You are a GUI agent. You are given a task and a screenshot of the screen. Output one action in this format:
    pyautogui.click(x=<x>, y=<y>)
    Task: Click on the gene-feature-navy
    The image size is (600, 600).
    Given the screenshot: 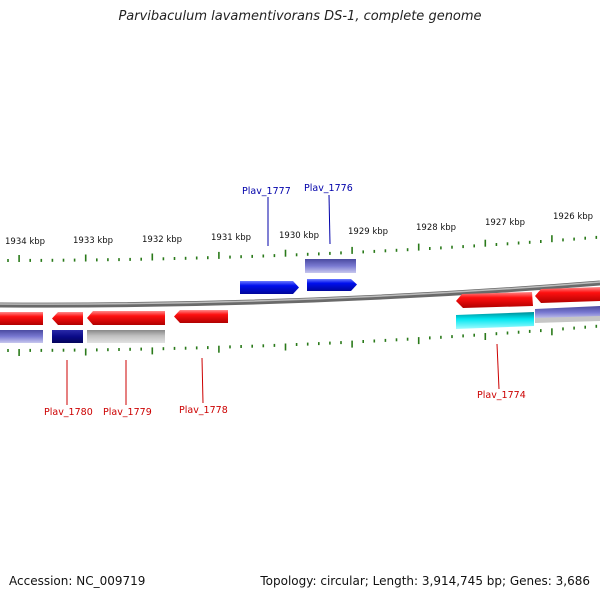 What is the action you would take?
    pyautogui.click(x=67, y=336)
    